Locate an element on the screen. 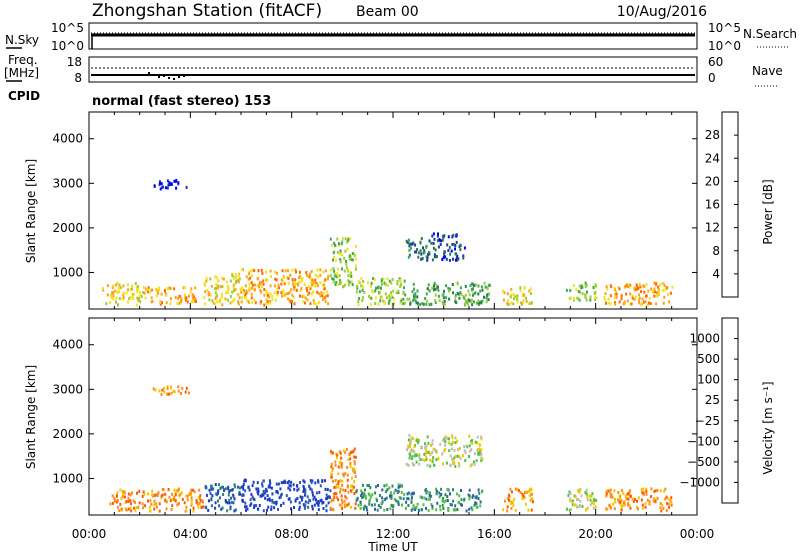 The image size is (800, 554). power-cbar-label: Power [dB] is located at coordinates (768, 211).